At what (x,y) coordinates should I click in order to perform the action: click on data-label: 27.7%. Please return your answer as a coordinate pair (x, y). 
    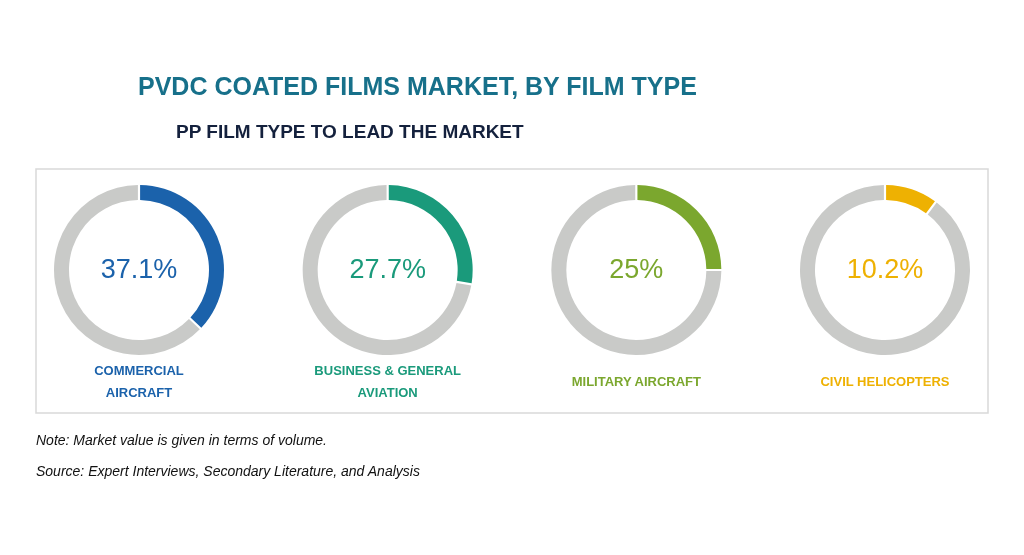
    Looking at the image, I should click on (387, 269).